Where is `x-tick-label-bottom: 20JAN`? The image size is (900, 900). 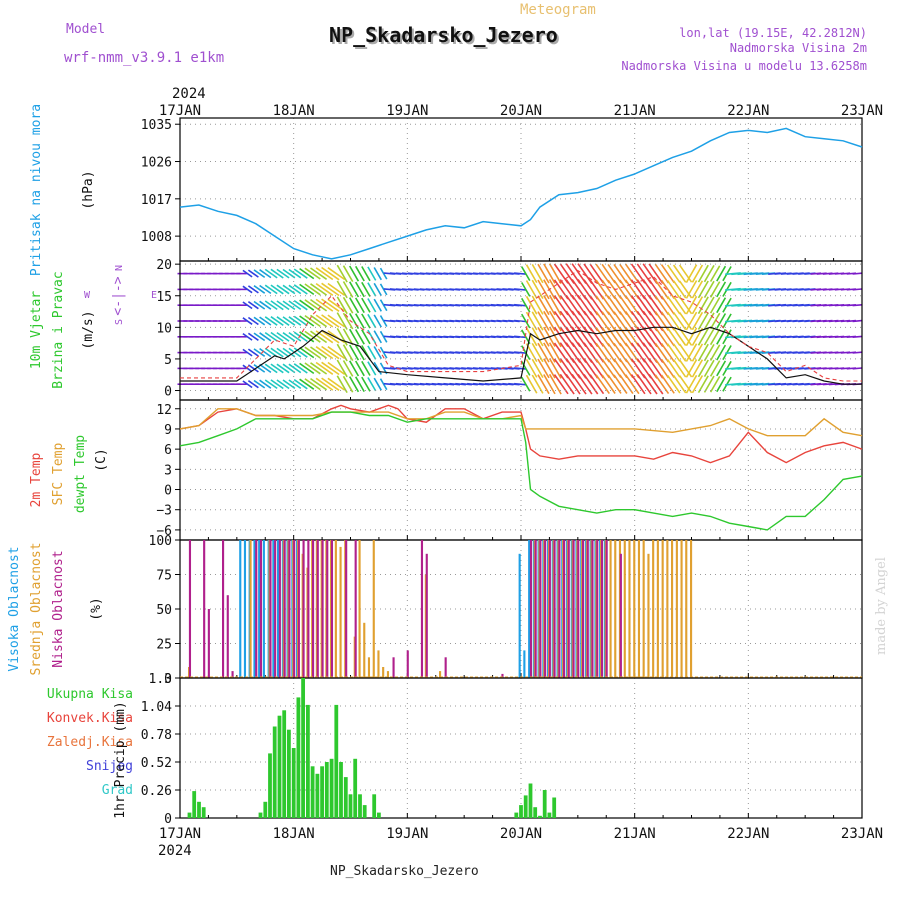
x-tick-label-bottom: 20JAN is located at coordinates (521, 834).